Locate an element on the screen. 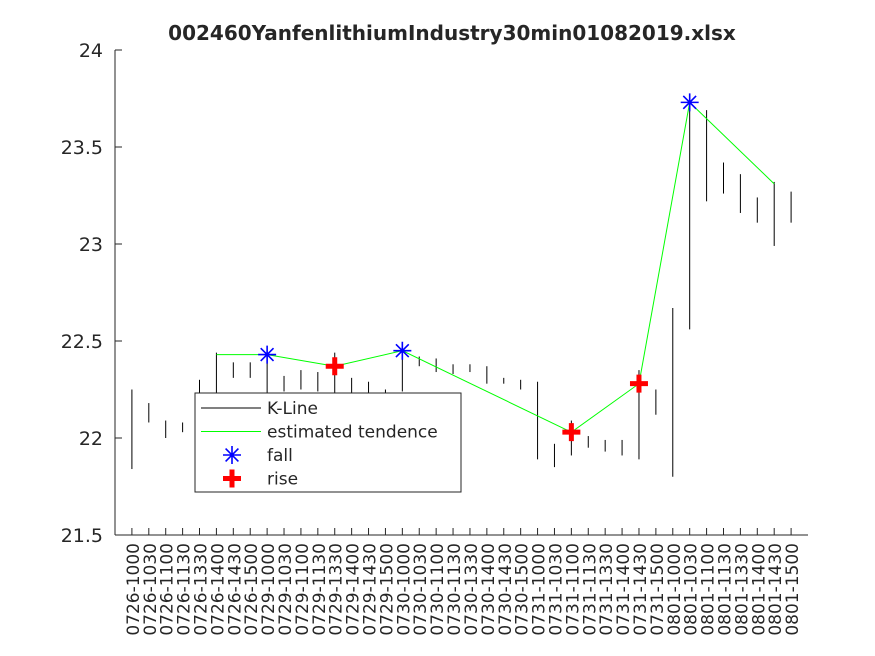 Image resolution: width=875 pixels, height=656 pixels. y-tick-label: 23 is located at coordinates (91, 245).